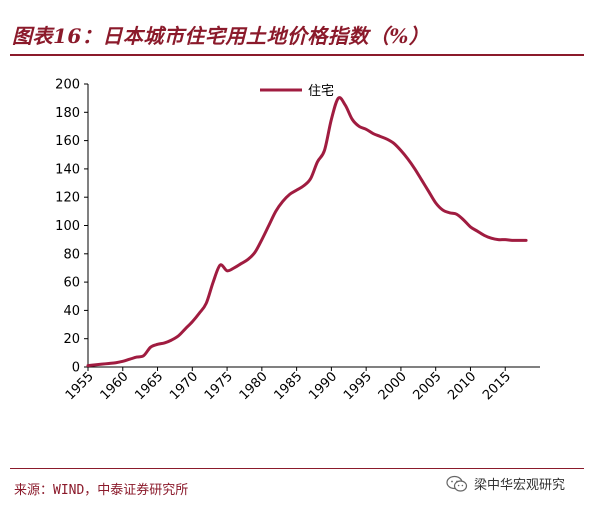  Describe the element at coordinates (67, 85) in the screenshot. I see `y-tick-label: 200` at that location.